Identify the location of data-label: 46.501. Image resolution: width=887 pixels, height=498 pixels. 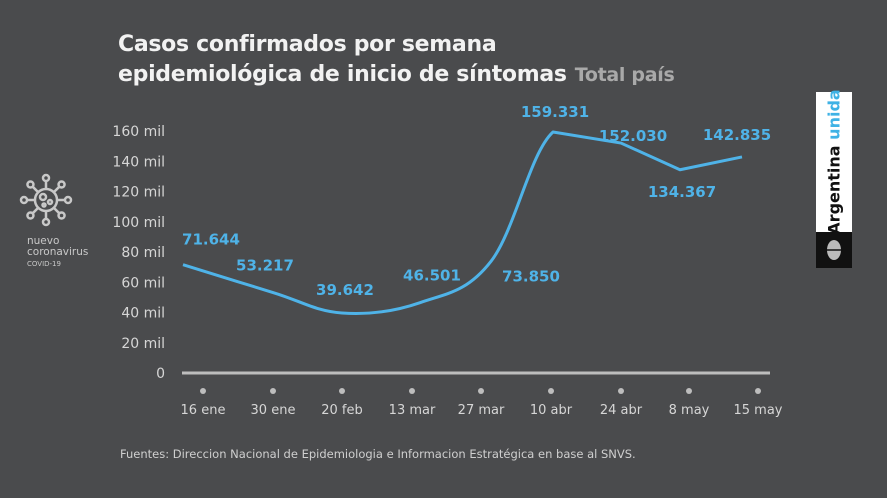
(432, 276).